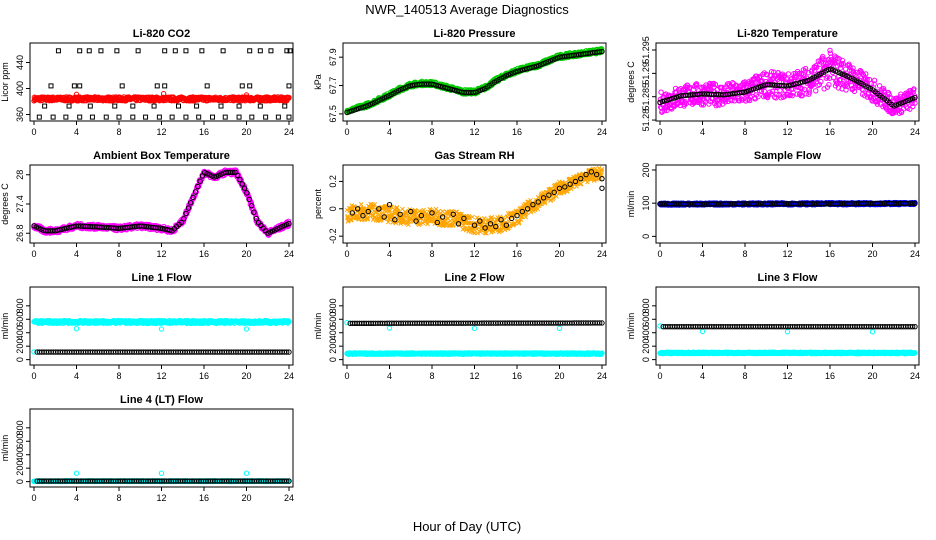  I want to click on y-tick-label: 0, so click(646, 236).